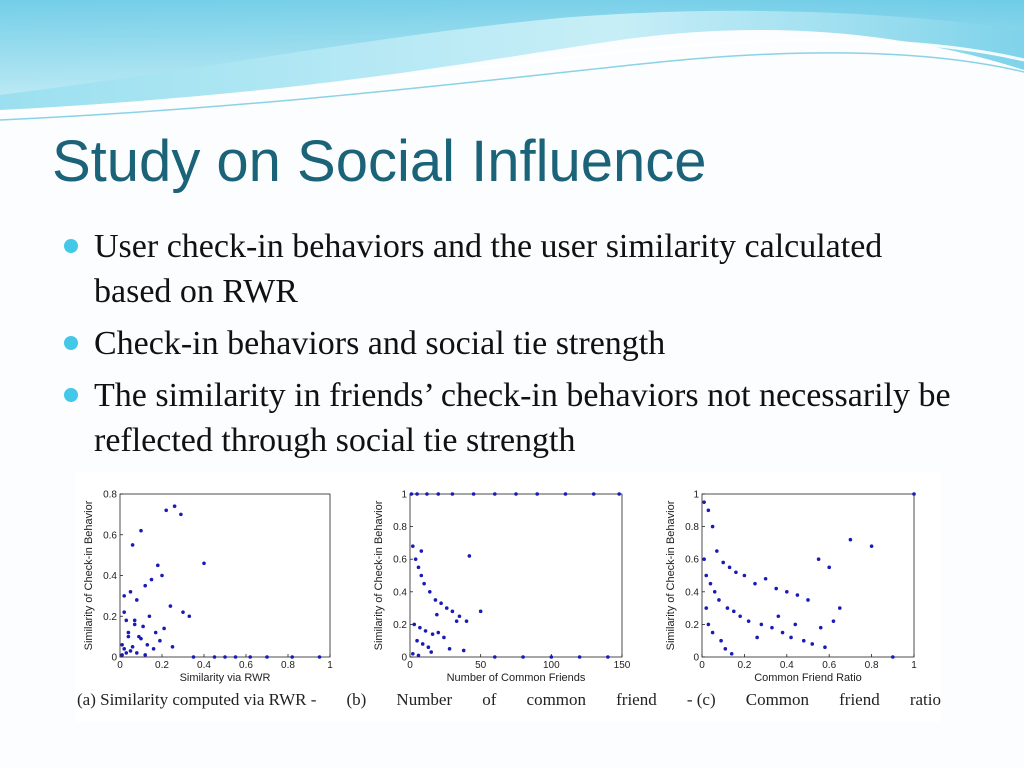 Image resolution: width=1024 pixels, height=768 pixels. What do you see at coordinates (225, 575) in the screenshot?
I see `plot-frame` at bounding box center [225, 575].